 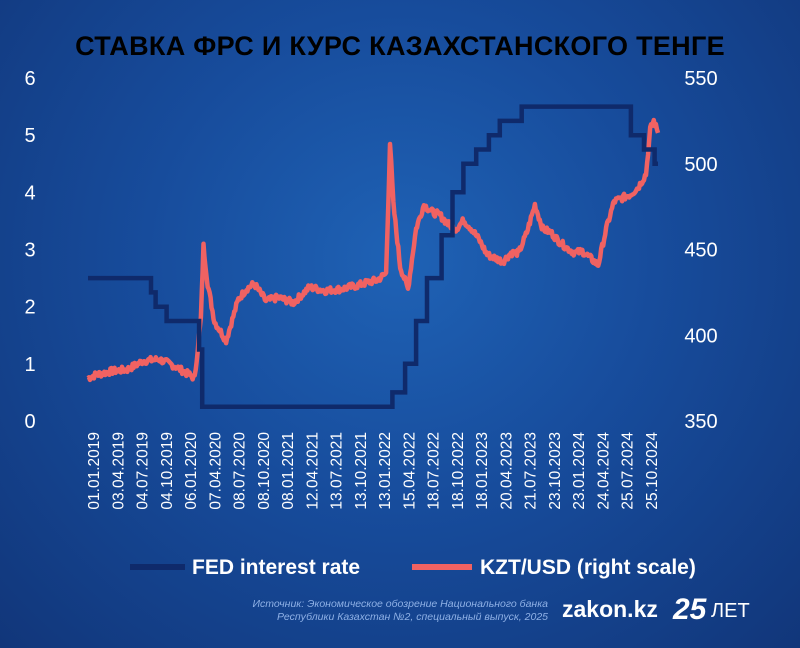 I want to click on chart-title: СТАВКА ФРС И КУРС КАЗАХСТАНСКОГО ТЕНГЕ, so click(x=400, y=46).